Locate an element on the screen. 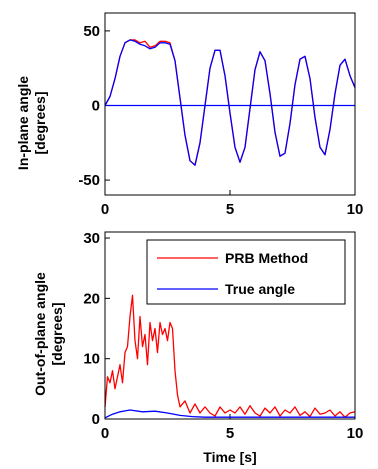 This screenshot has height=469, width=378. legend-box is located at coordinates (246, 272).